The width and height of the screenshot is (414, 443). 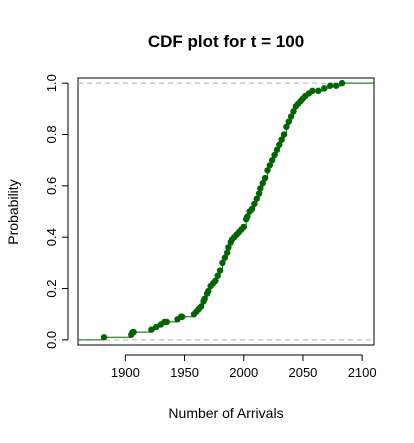 I want to click on y-axis: 0.0 0.2 0.4 0.6 0.8 1.0, so click(x=56, y=211).